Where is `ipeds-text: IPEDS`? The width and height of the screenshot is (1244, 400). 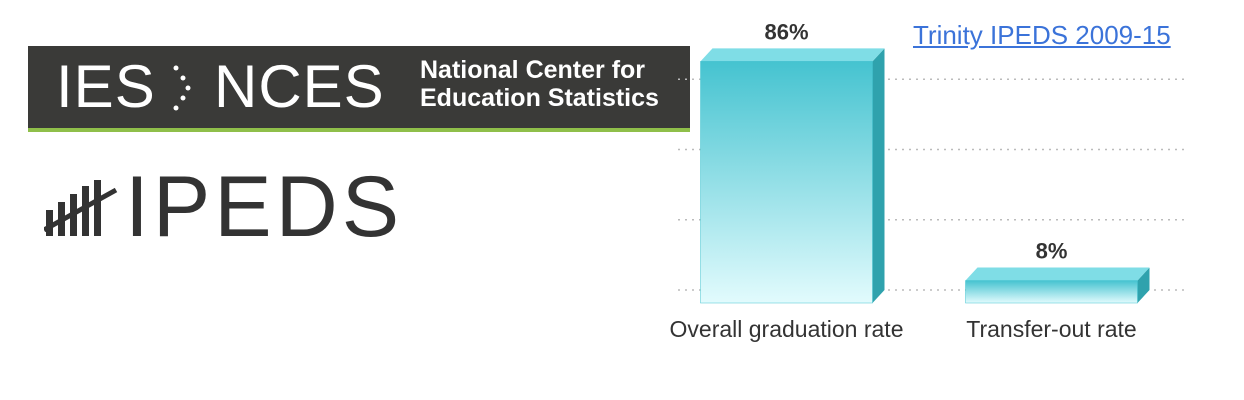 ipeds-text: IPEDS is located at coordinates (264, 207).